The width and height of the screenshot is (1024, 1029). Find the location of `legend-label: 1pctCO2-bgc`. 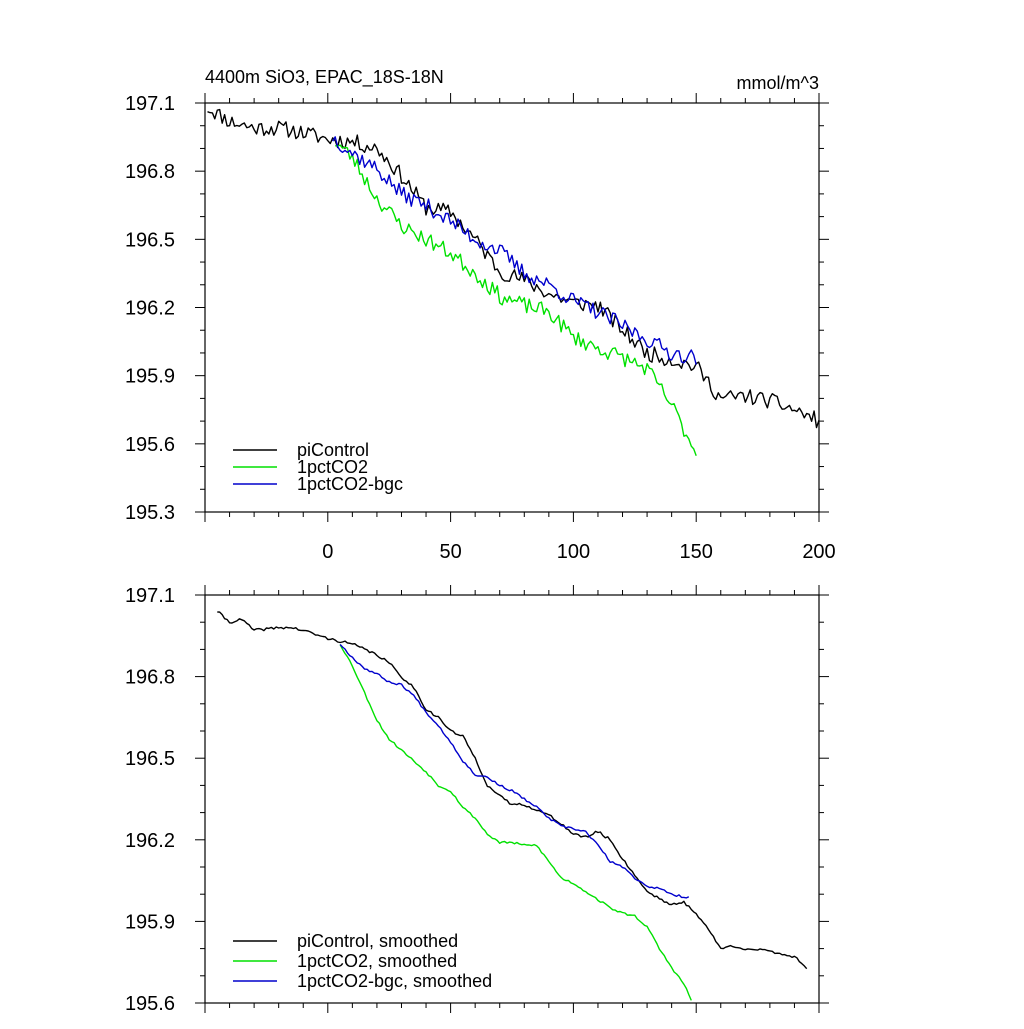

legend-label: 1pctCO2-bgc is located at coordinates (350, 484).